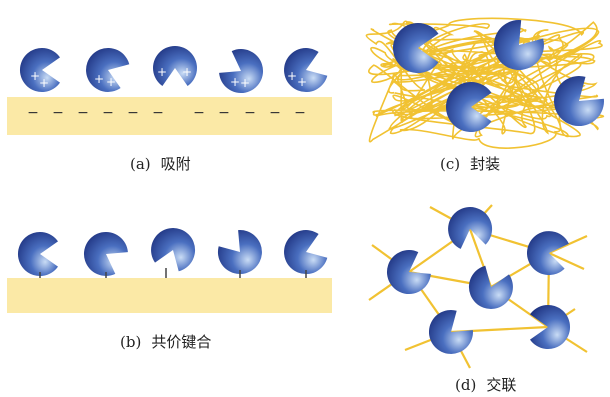 This screenshot has width=610, height=397. What do you see at coordinates (466, 385) in the screenshot?
I see `caption-d-letter: (d)` at bounding box center [466, 385].